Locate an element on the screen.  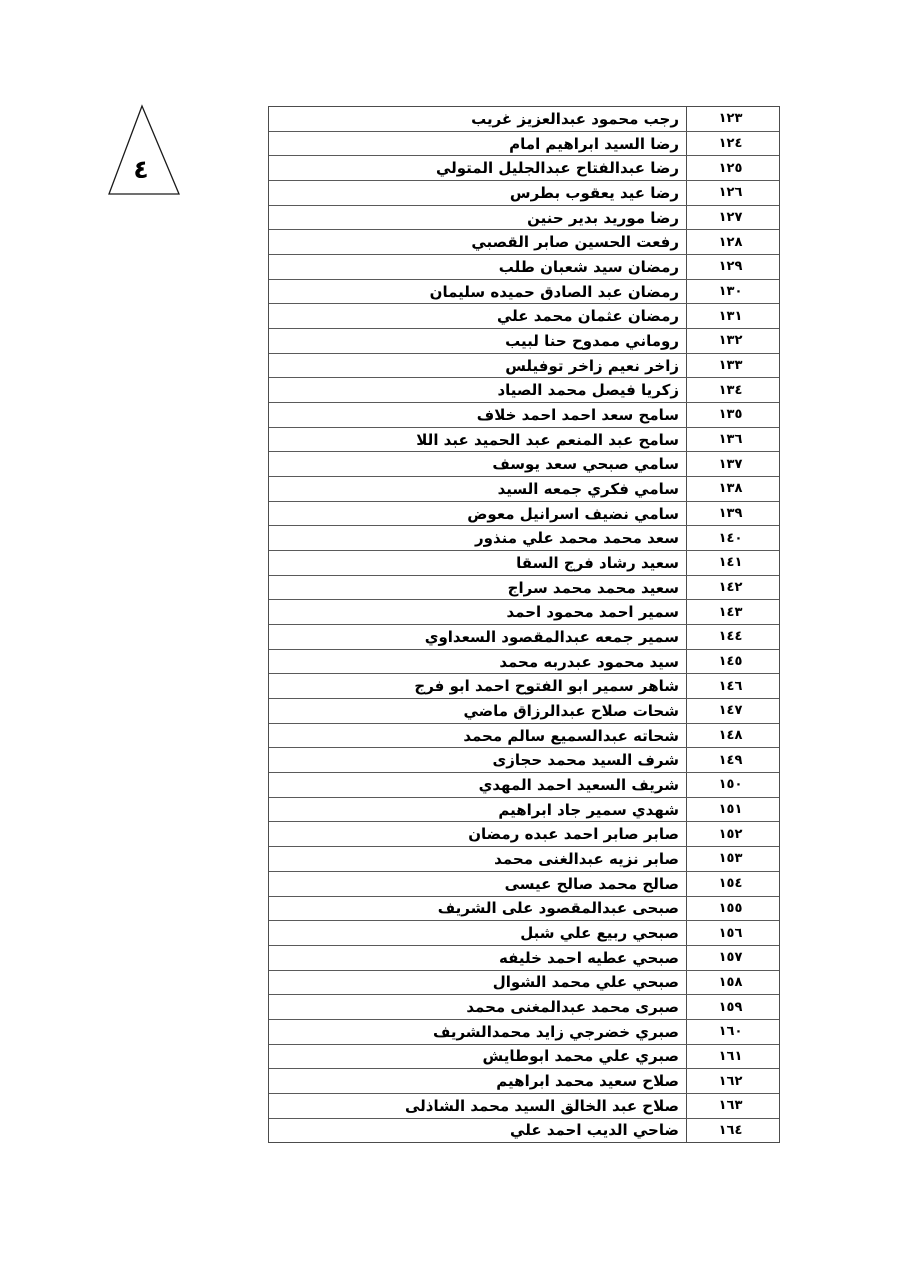
table-row: ١٣٧ سامي صبحي سعد يوسف is located at coordinates (524, 465).